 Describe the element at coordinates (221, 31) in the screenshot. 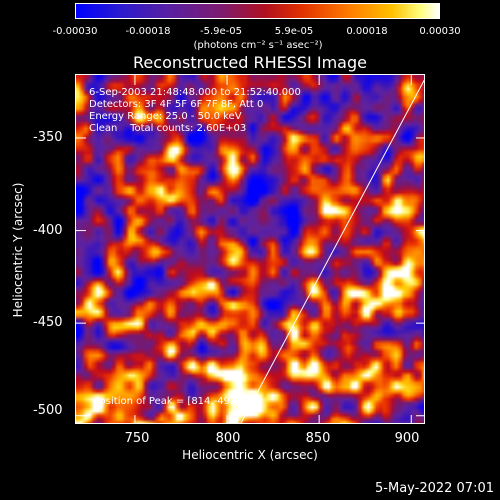

I see `colorbar-tick-label: -5.9e-05` at that location.